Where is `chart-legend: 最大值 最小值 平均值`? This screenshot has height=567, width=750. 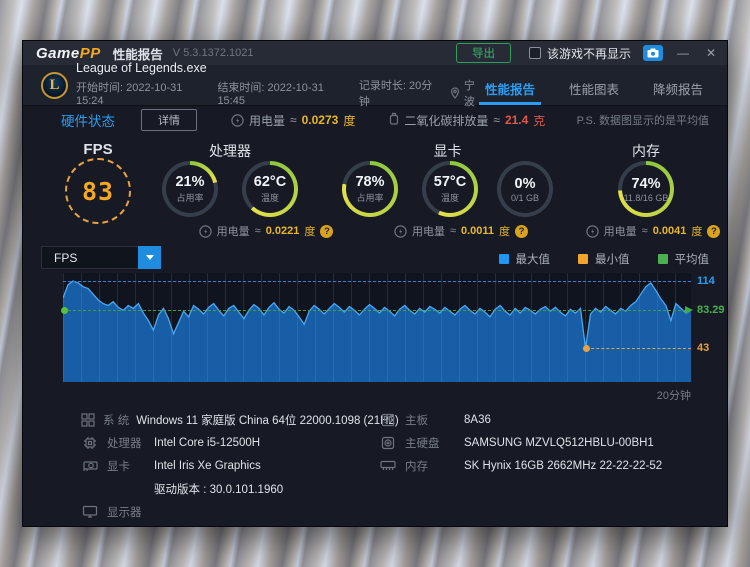
chart-legend: 最大值 最小值 平均值 is located at coordinates (603, 259).